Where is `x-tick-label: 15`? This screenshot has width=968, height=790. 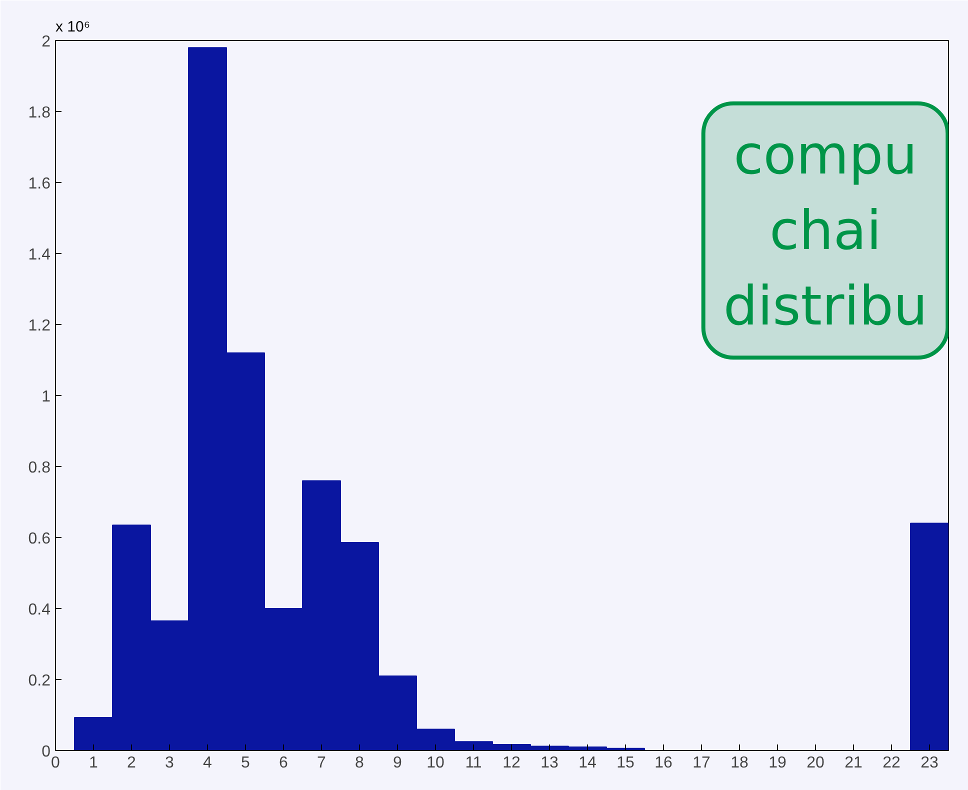 x-tick-label: 15 is located at coordinates (625, 763).